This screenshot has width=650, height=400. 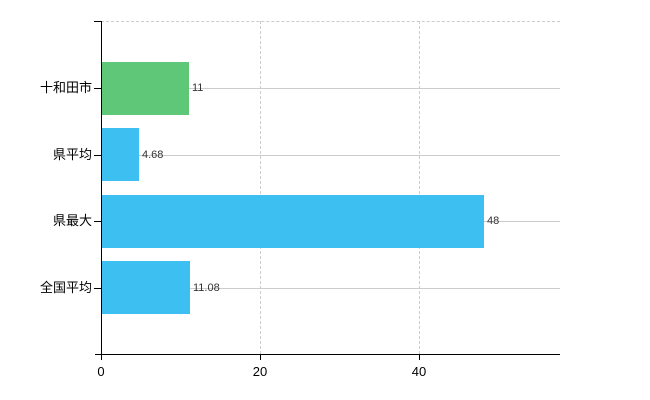 What do you see at coordinates (419, 371) in the screenshot?
I see `x-tick-label: 40` at bounding box center [419, 371].